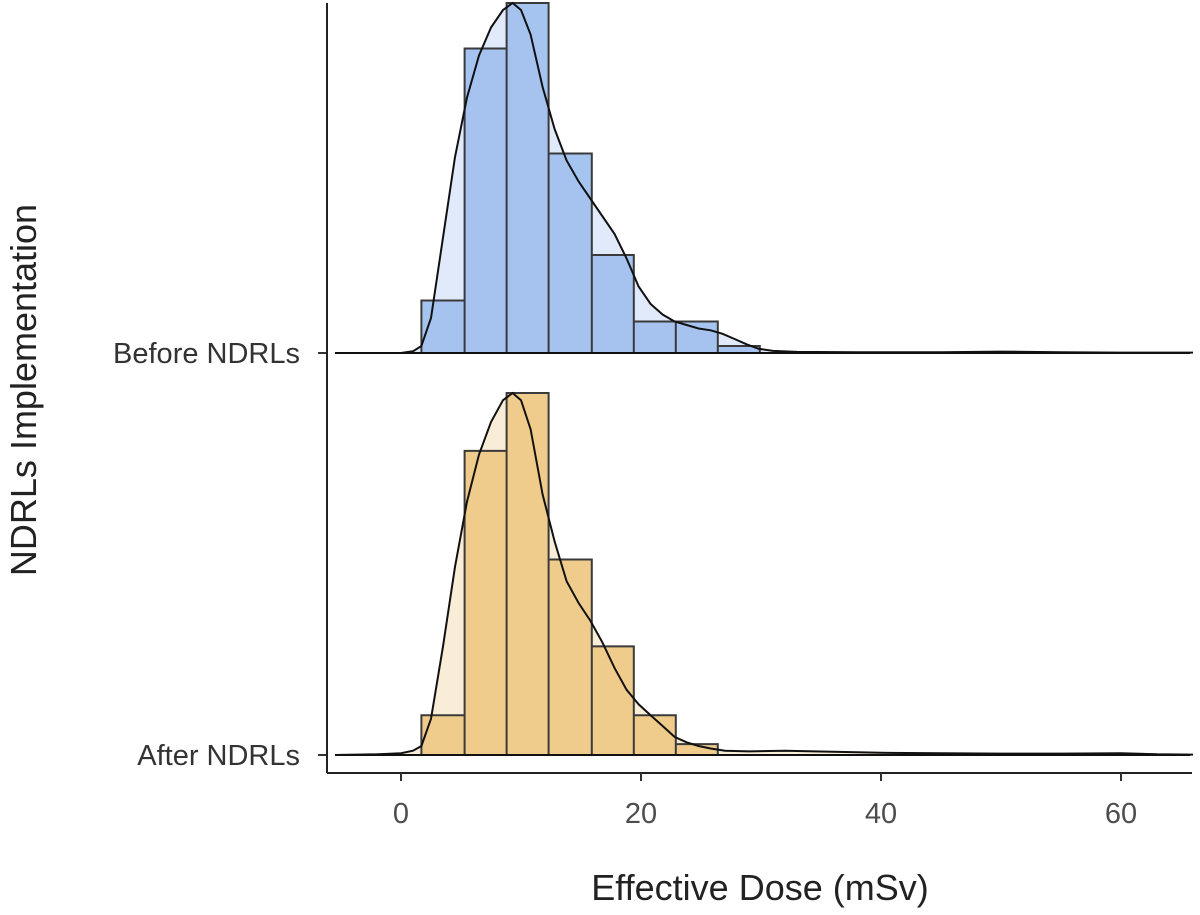 The image size is (1200, 915). What do you see at coordinates (1121, 814) in the screenshot?
I see `x-tick-label: 60` at bounding box center [1121, 814].